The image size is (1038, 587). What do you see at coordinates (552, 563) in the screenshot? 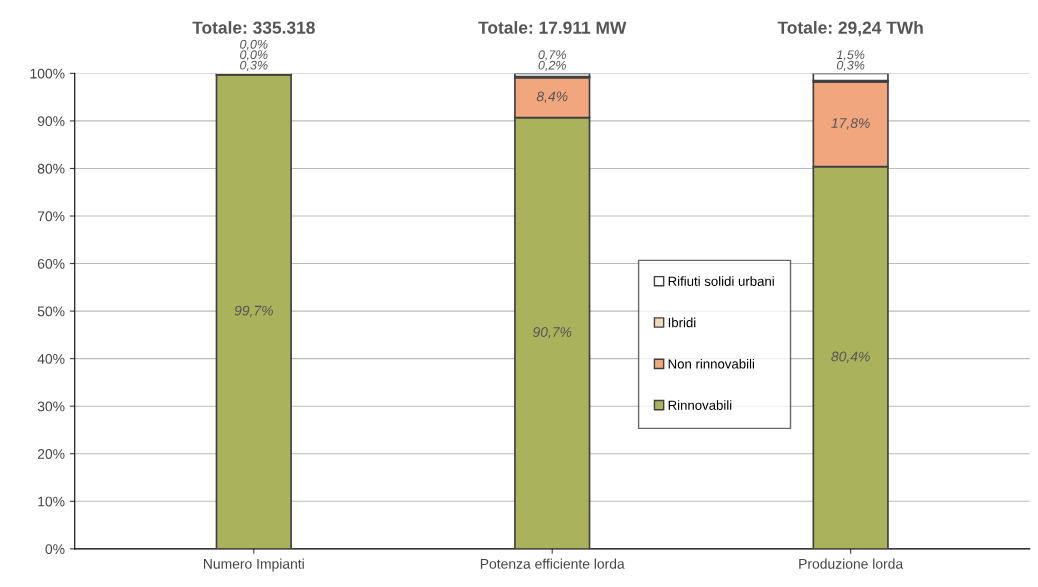
I see `x-tick-label: Potenza efficiente lorda` at bounding box center [552, 563].